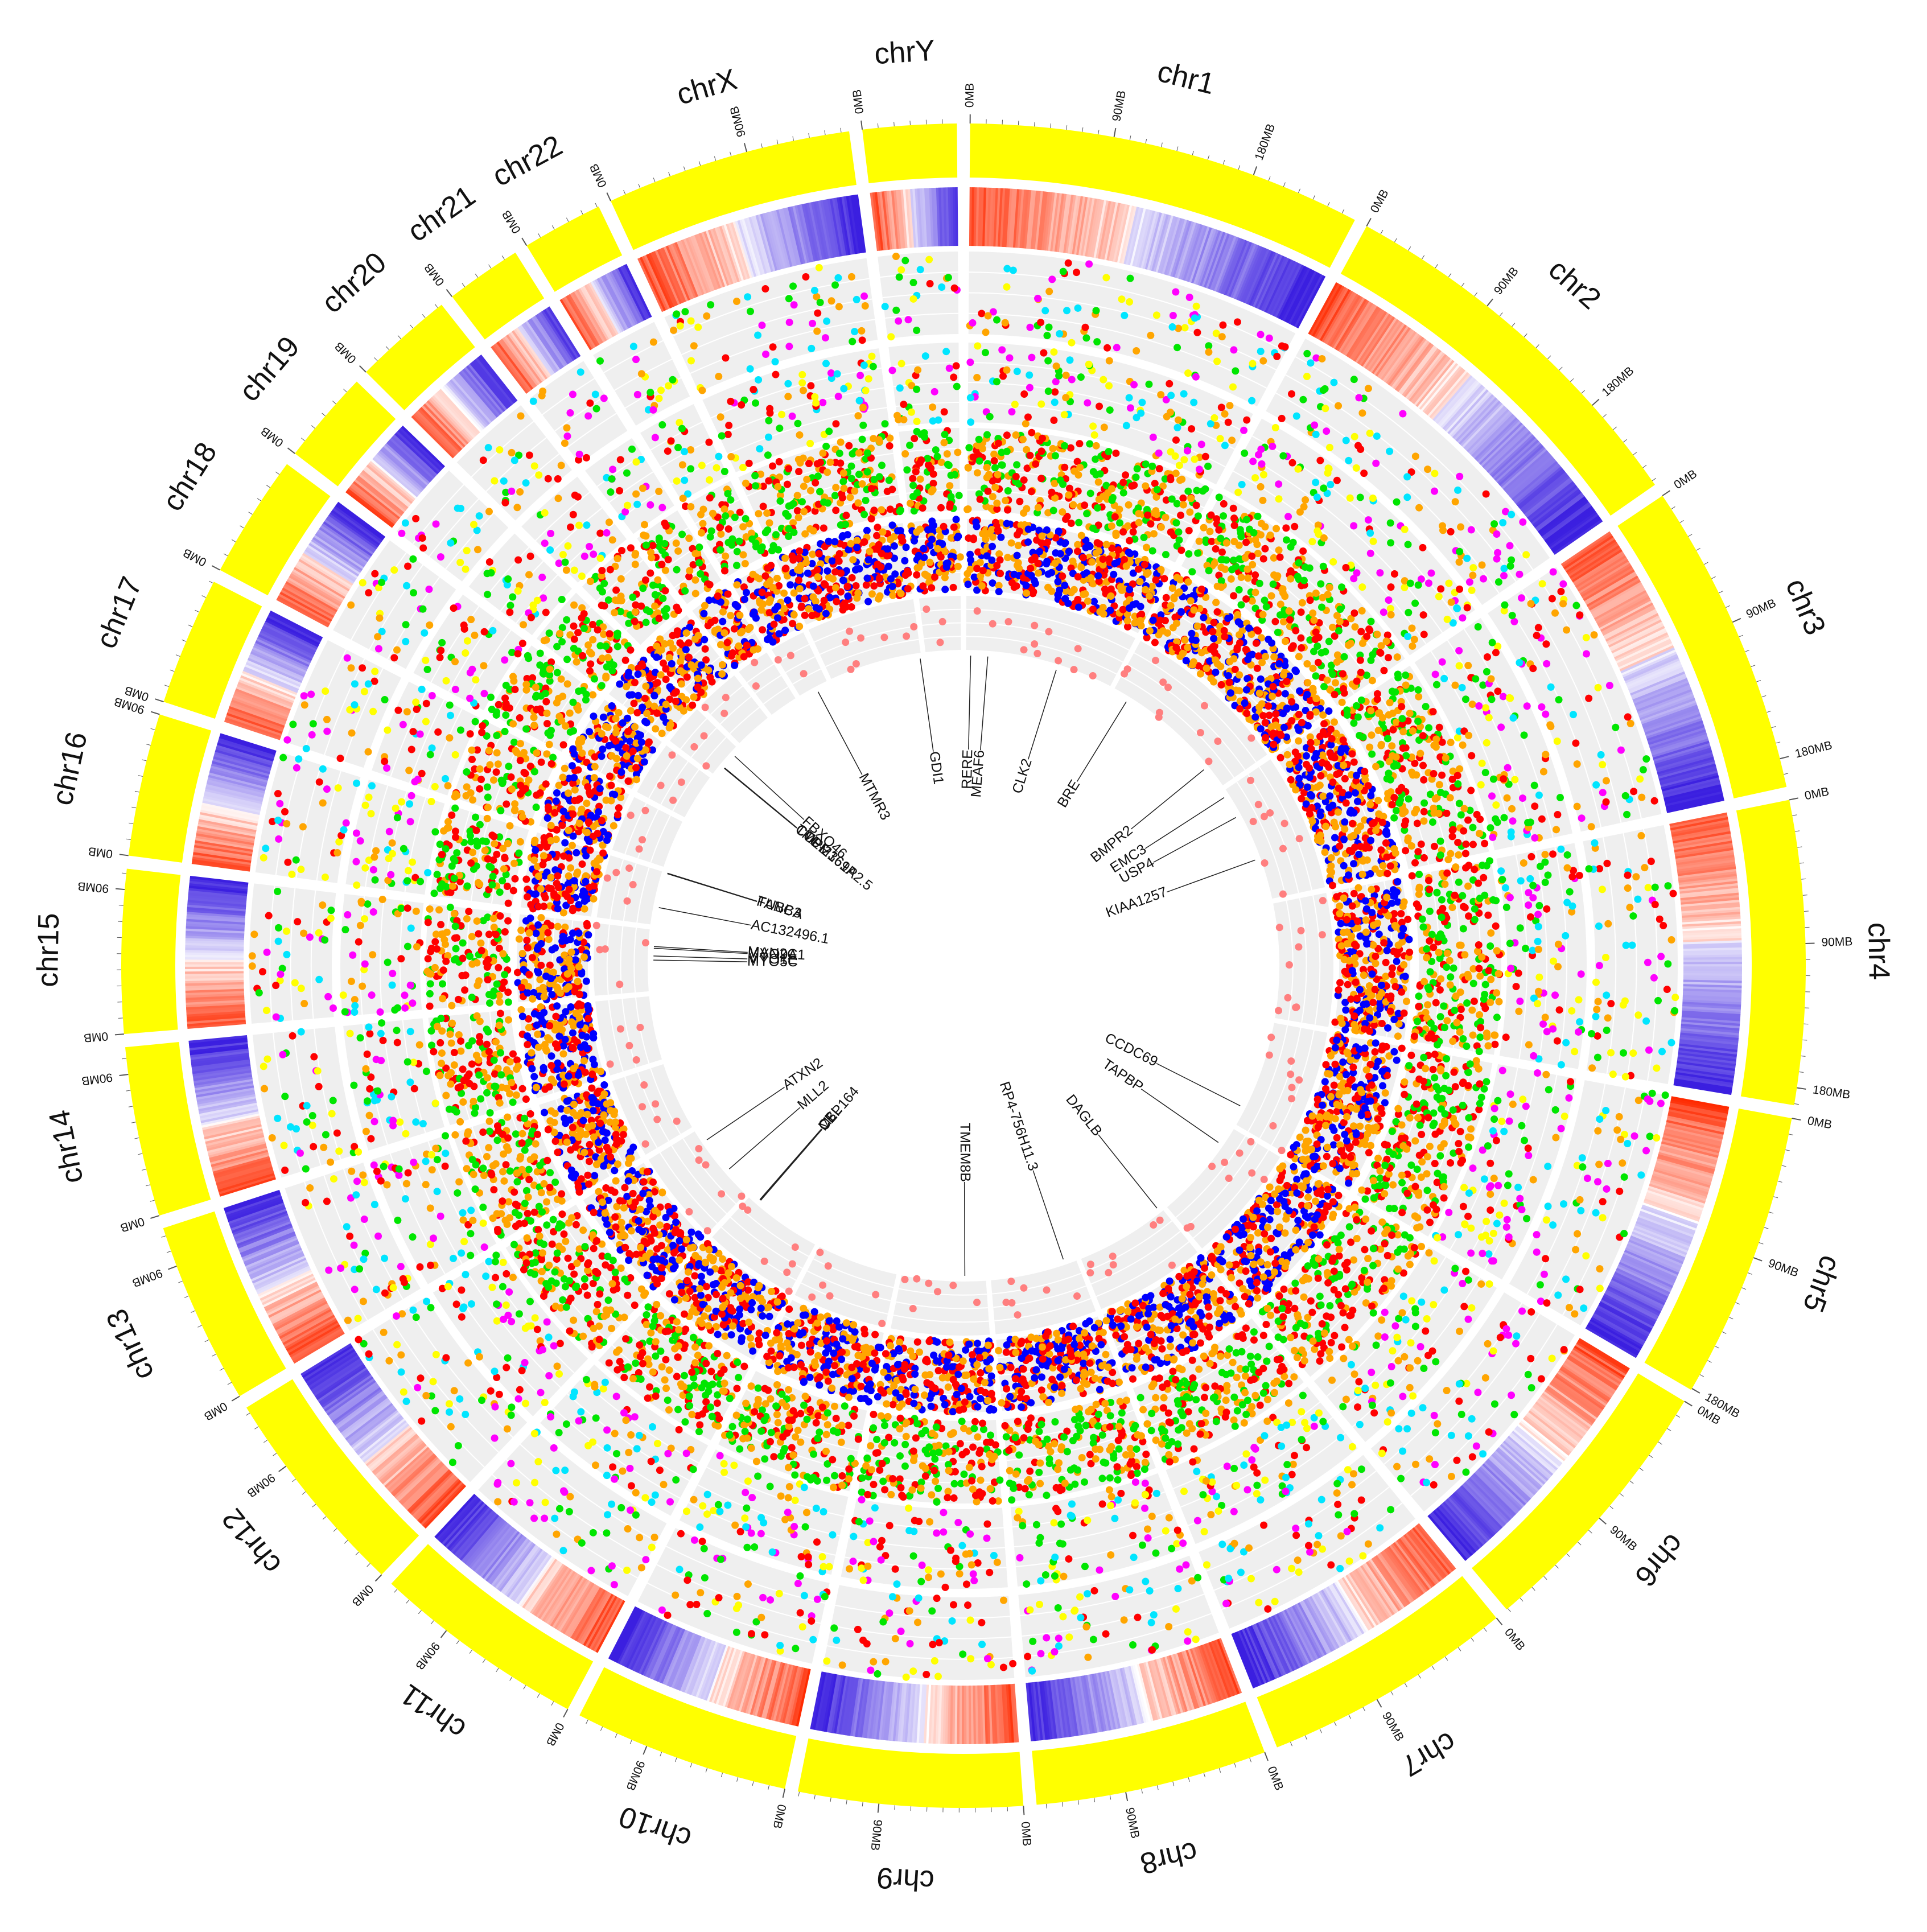  I want to click on tick-label: 90MB, so click(1119, 105).